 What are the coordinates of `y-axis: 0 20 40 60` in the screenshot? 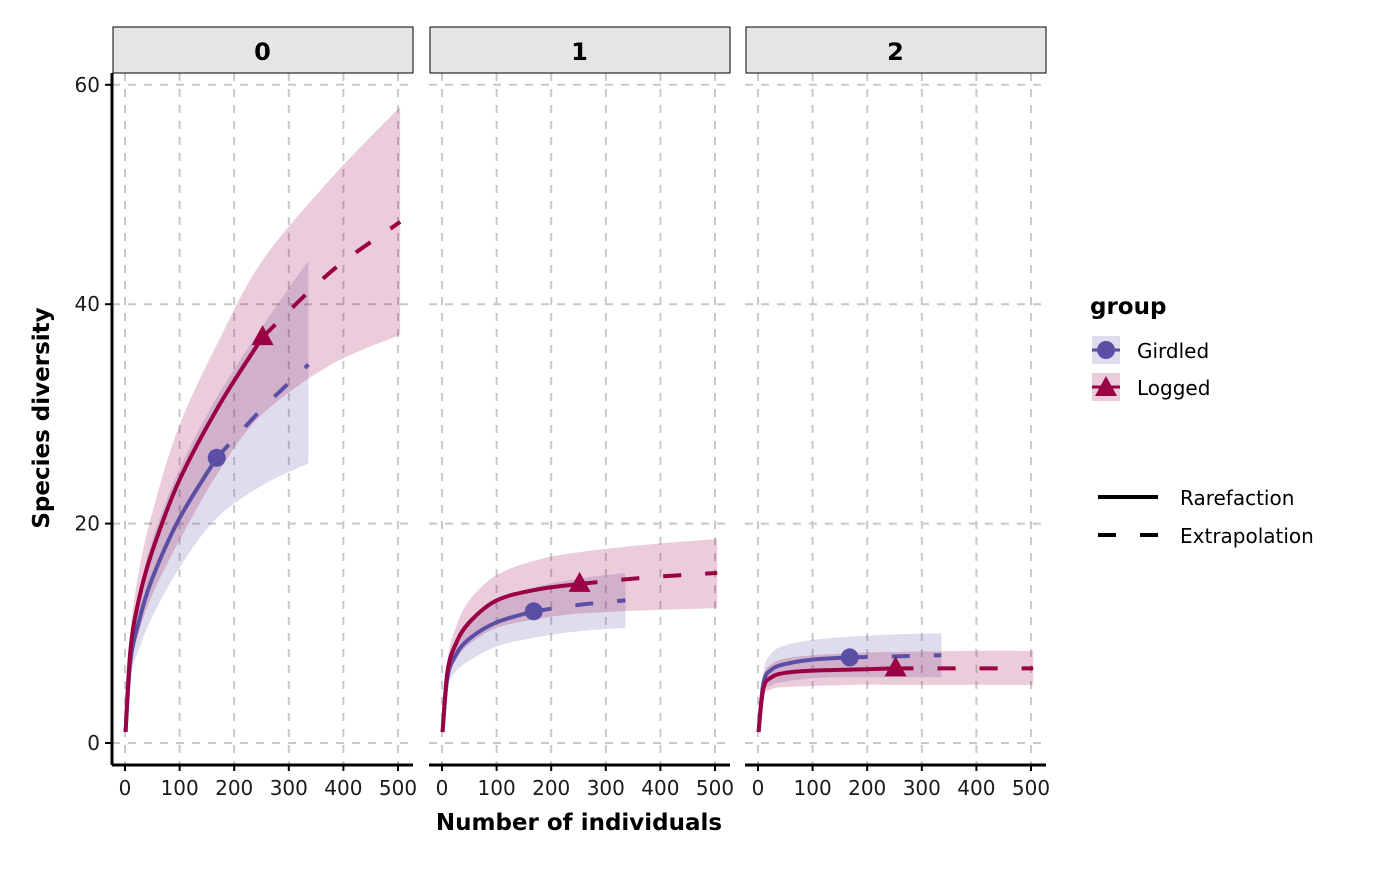 It's located at (94, 419).